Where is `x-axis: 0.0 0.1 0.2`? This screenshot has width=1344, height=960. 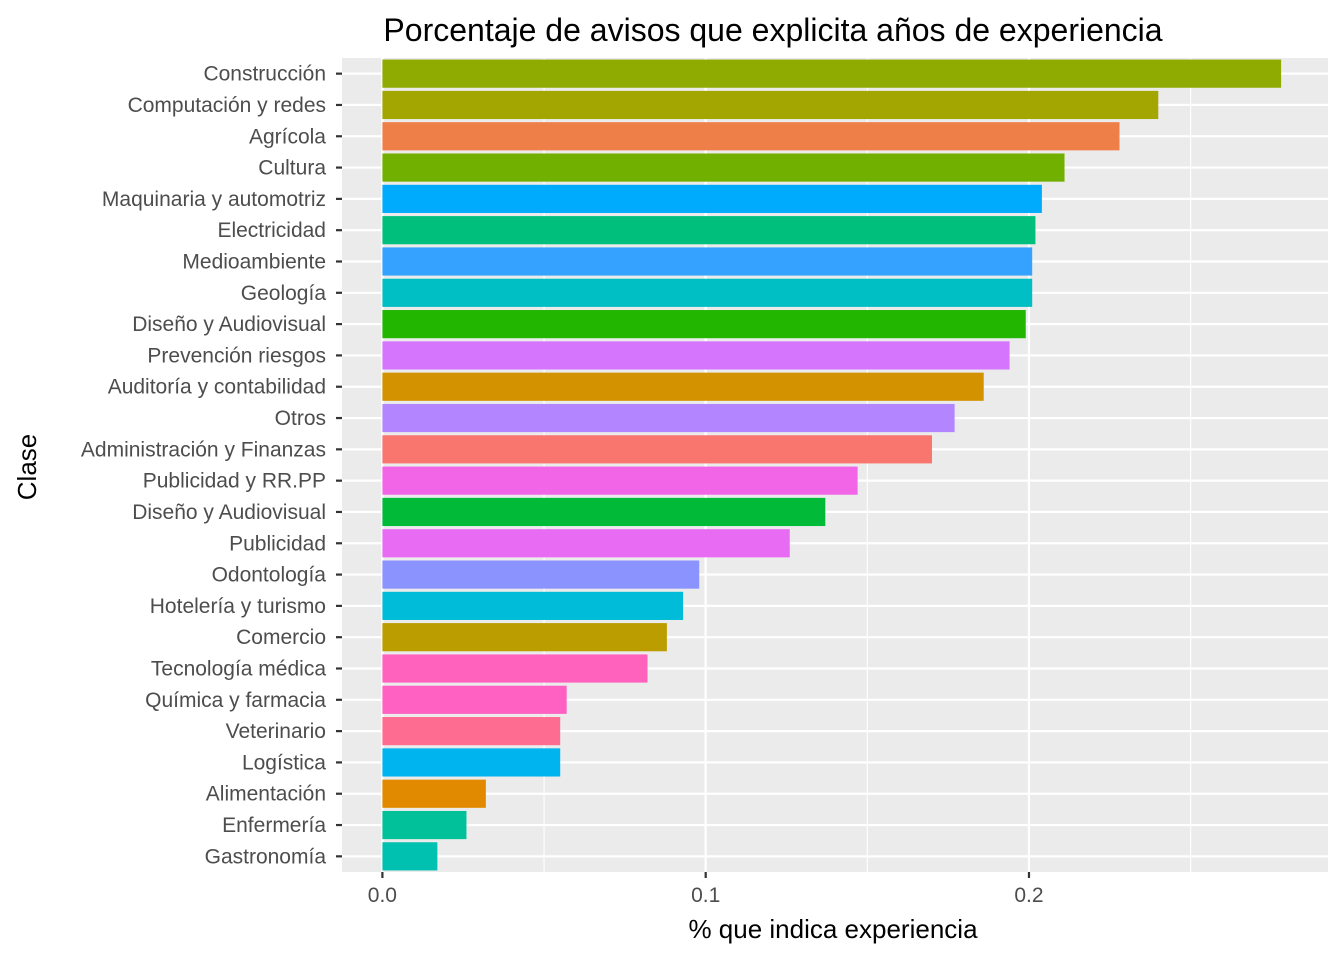 x-axis: 0.0 0.1 0.2 is located at coordinates (706, 889).